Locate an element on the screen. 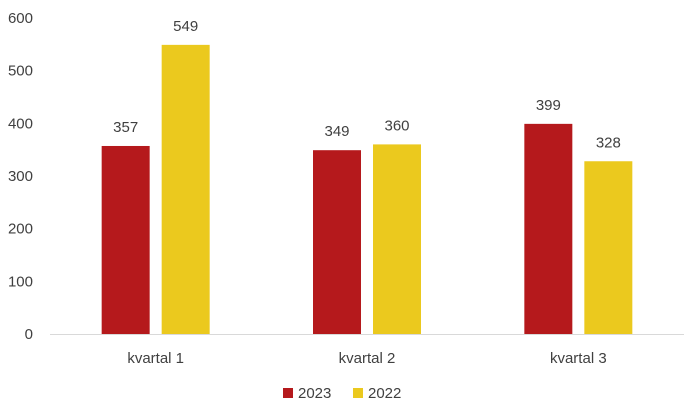  x-tick-label: kvartal 3 is located at coordinates (578, 358).